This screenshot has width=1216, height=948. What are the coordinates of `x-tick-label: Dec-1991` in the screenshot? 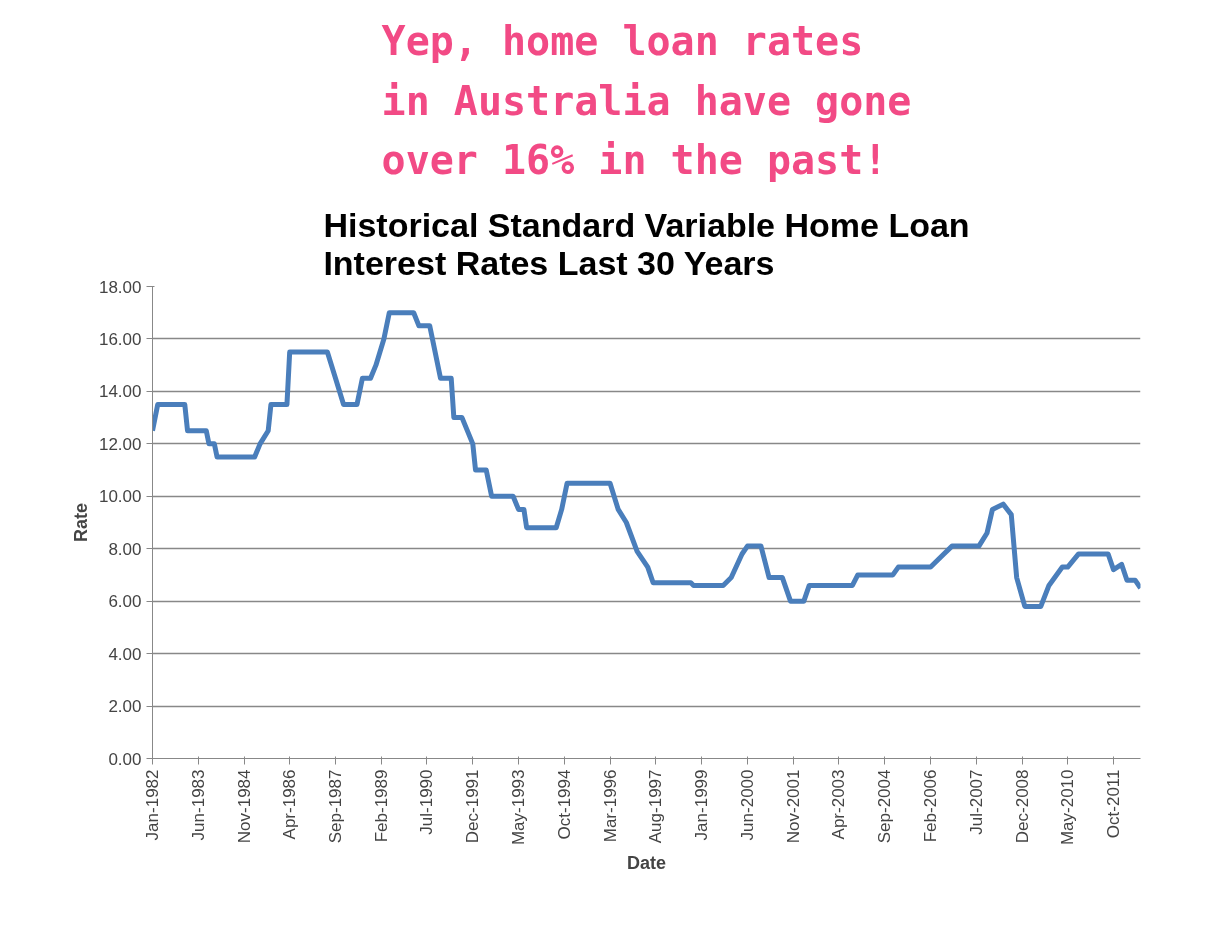 It's located at (473, 806).